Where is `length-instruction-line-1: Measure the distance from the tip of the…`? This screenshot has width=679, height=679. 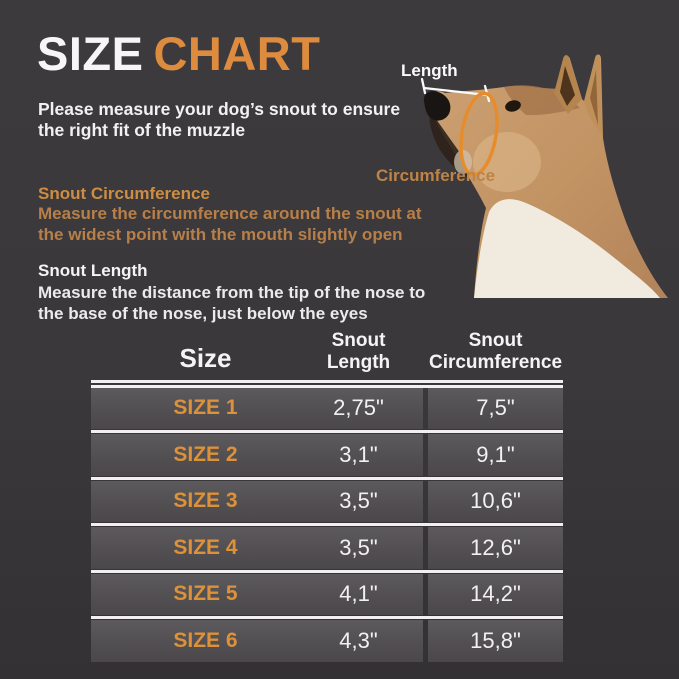 length-instruction-line-1: Measure the distance from the tip of the… is located at coordinates (232, 292).